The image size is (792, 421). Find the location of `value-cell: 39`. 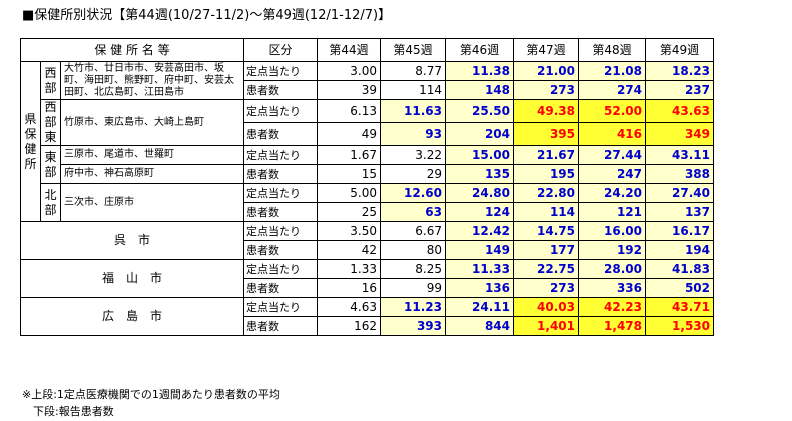

value-cell: 39 is located at coordinates (349, 90).